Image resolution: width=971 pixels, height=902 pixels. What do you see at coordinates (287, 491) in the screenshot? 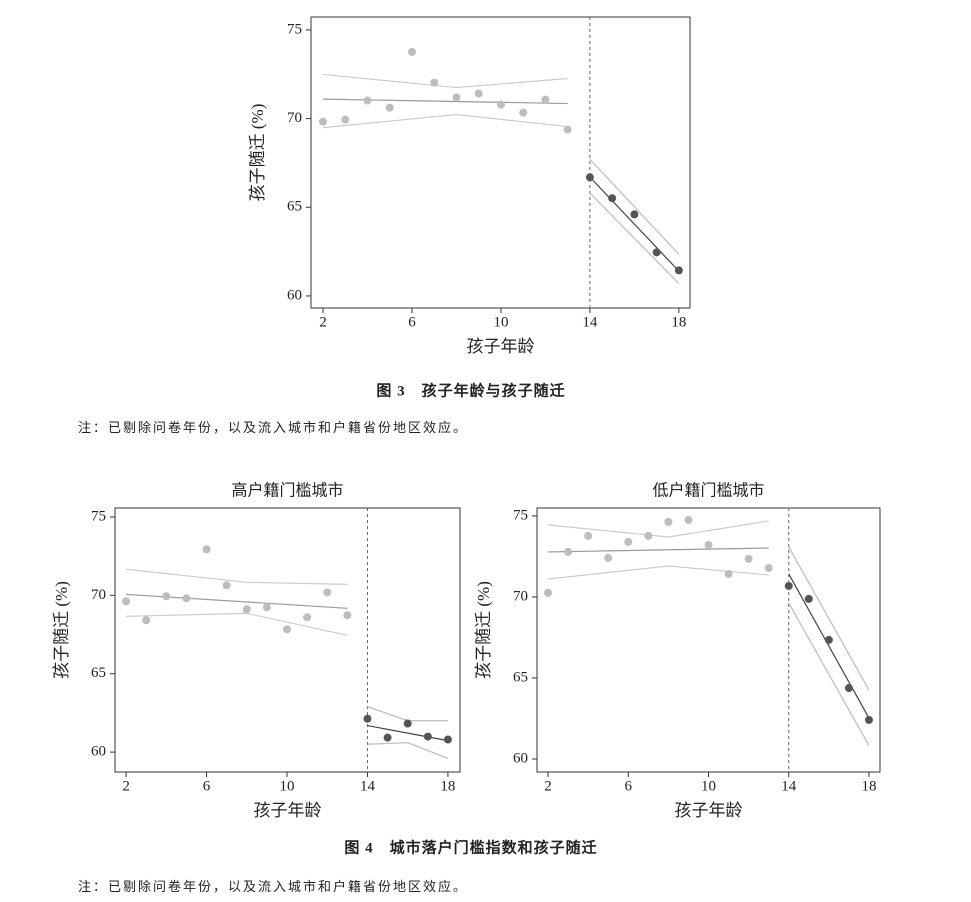
I see `chart-title: 高户籍门槛城市` at bounding box center [287, 491].